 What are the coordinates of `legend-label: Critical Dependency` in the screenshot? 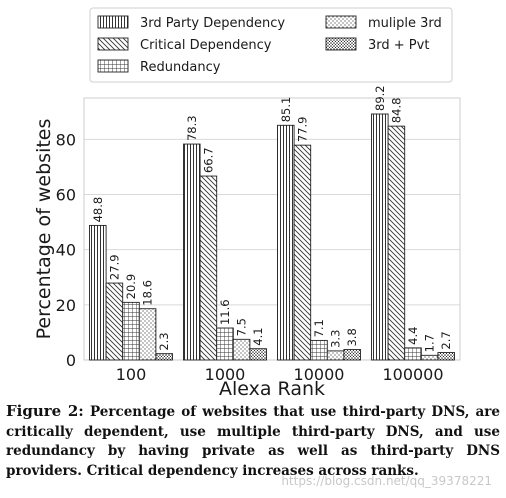 It's located at (206, 45).